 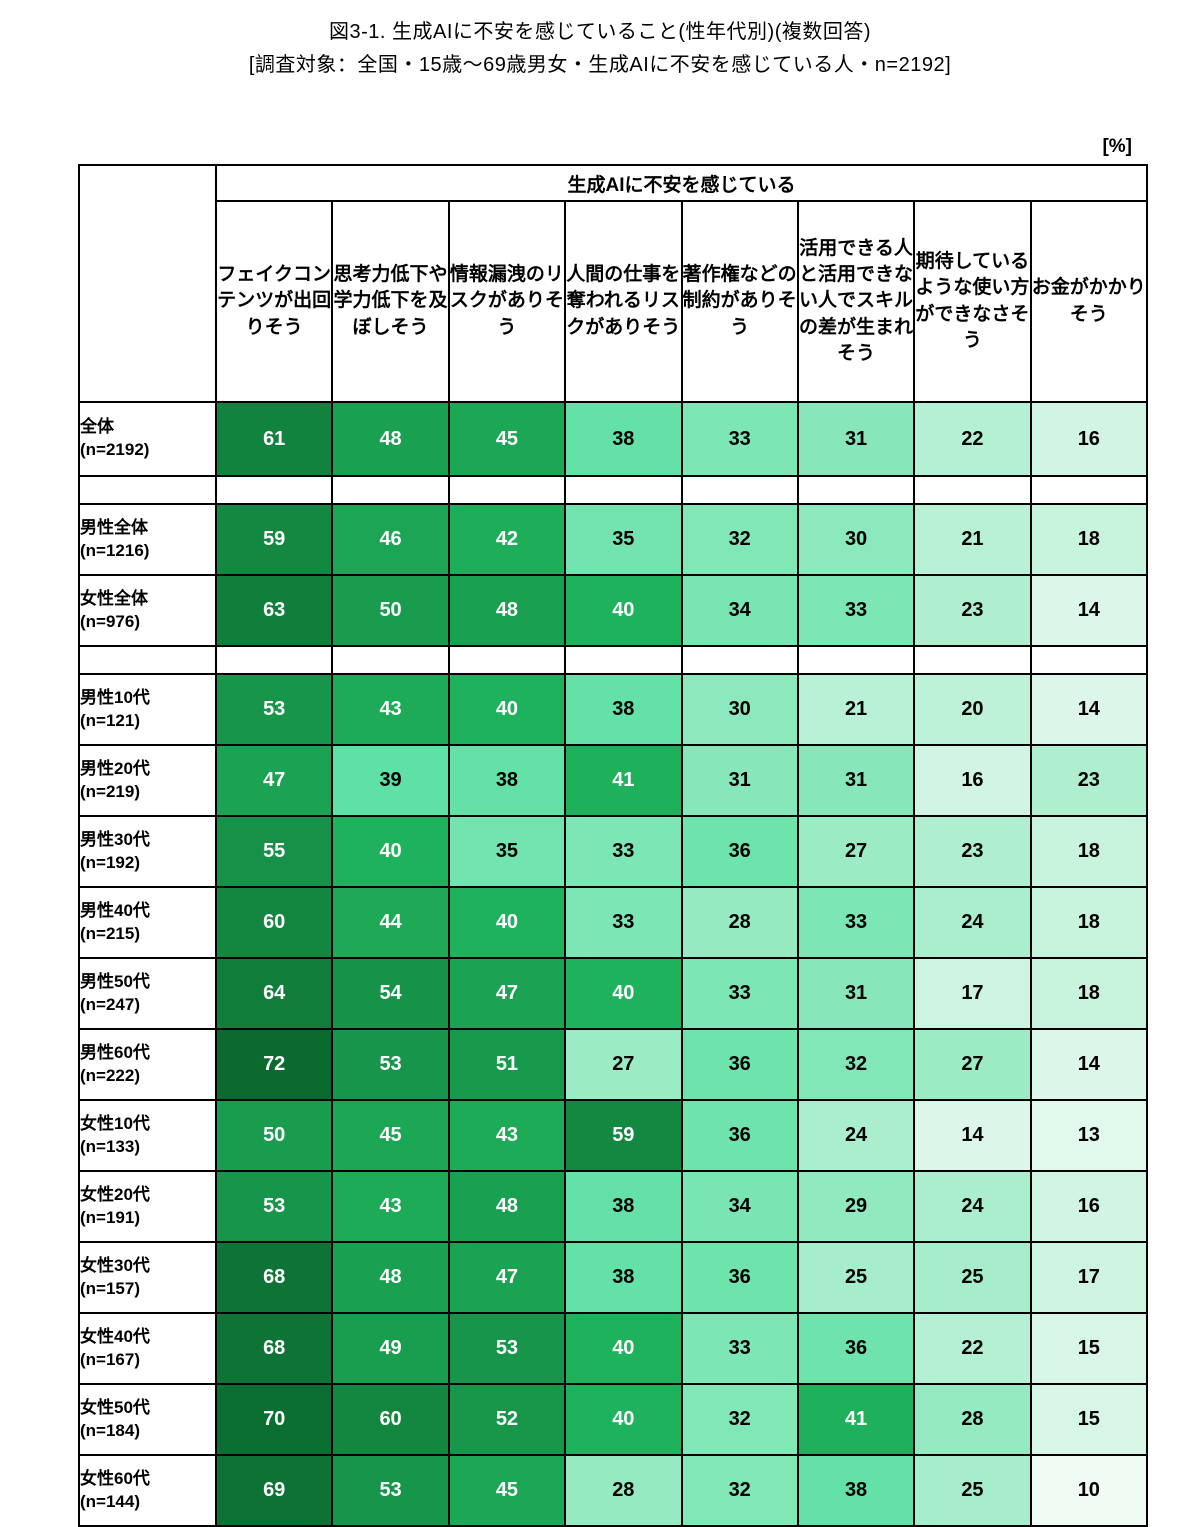 What do you see at coordinates (274, 1064) in the screenshot?
I see `value-cell: 72` at bounding box center [274, 1064].